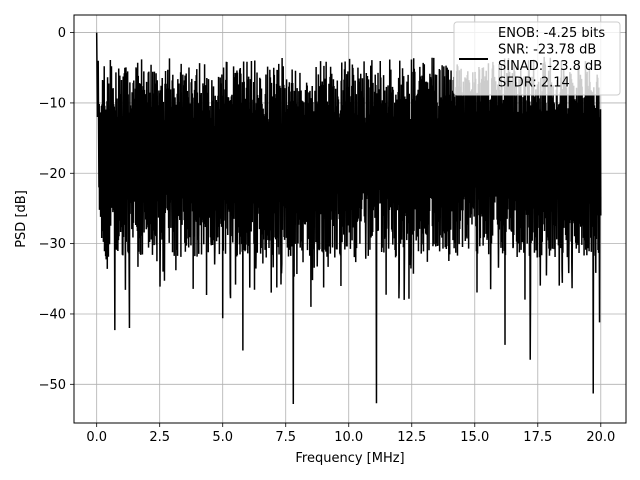 This screenshot has width=640, height=480. Describe the element at coordinates (96, 437) in the screenshot. I see `x-tick-label: 0.0` at that location.